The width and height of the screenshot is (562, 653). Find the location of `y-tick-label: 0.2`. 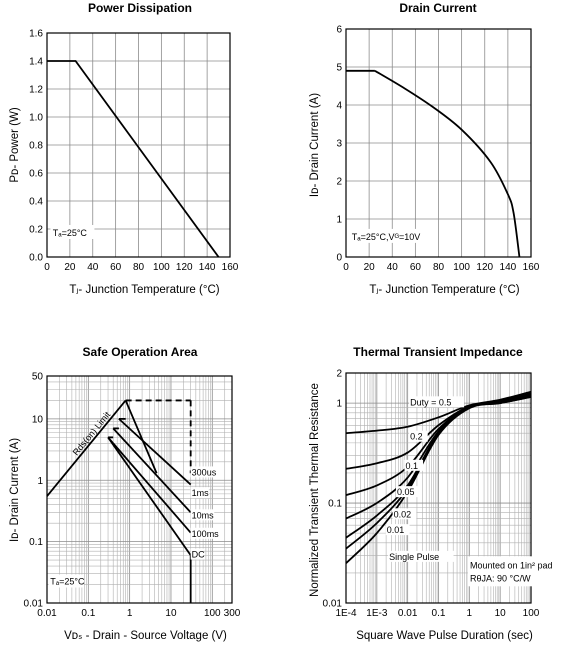

y-tick-label: 0.2 is located at coordinates (36, 230).